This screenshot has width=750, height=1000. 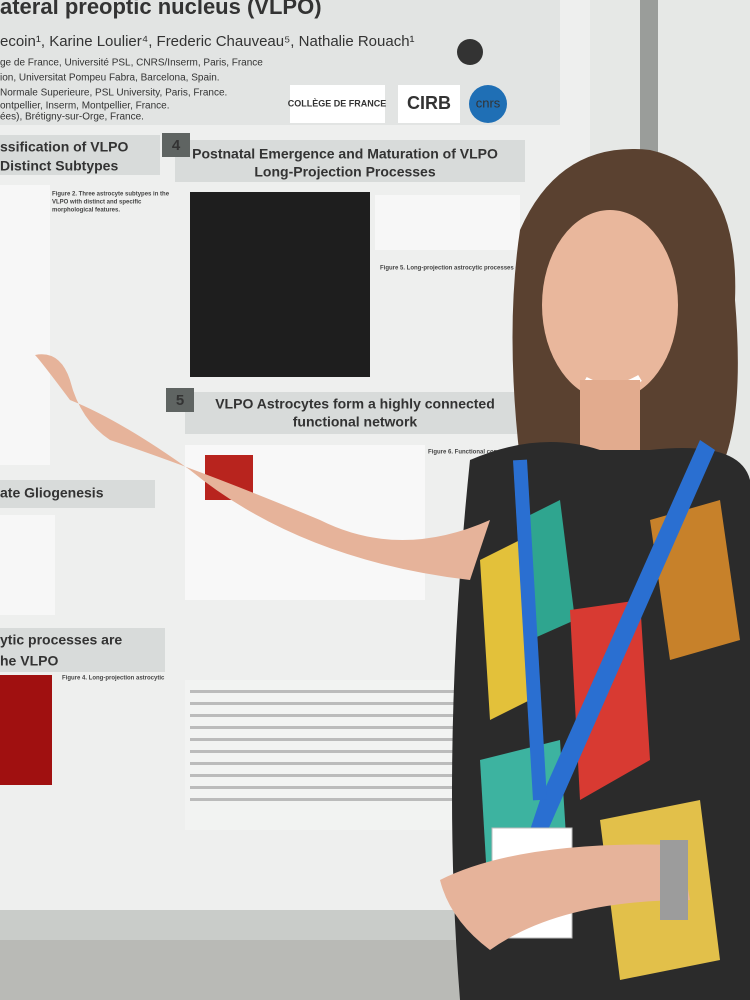 What do you see at coordinates (29, 661) in the screenshot?
I see `section-title: he VLPO` at bounding box center [29, 661].